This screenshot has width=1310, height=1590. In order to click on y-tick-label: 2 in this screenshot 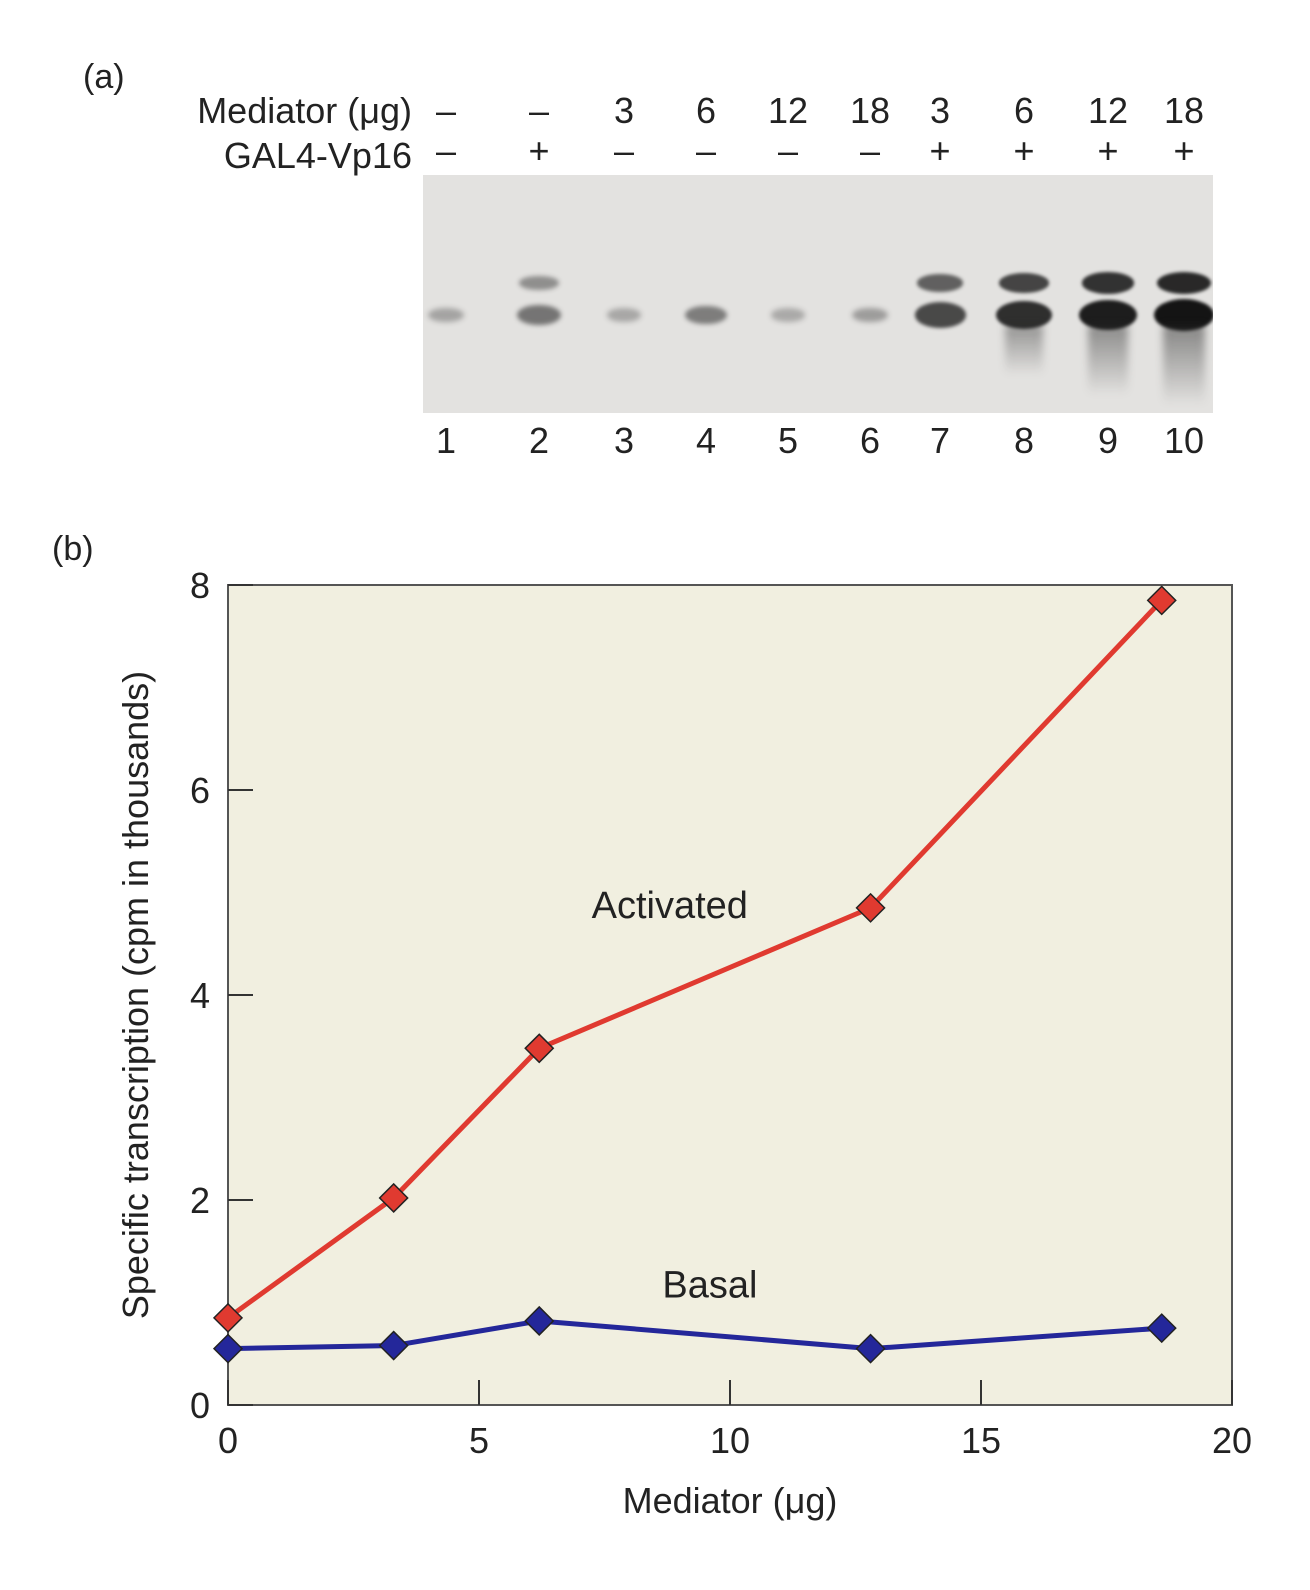, I will do `click(200, 1200)`.